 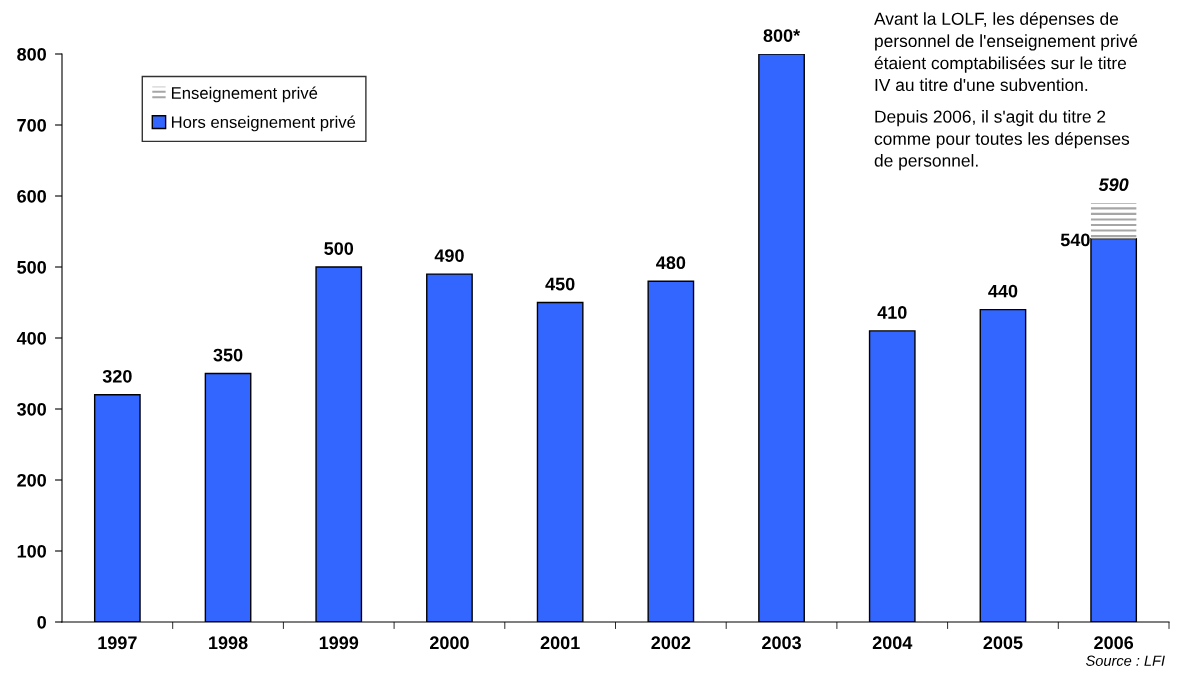 I want to click on total-label: 590, so click(x=1113, y=185).